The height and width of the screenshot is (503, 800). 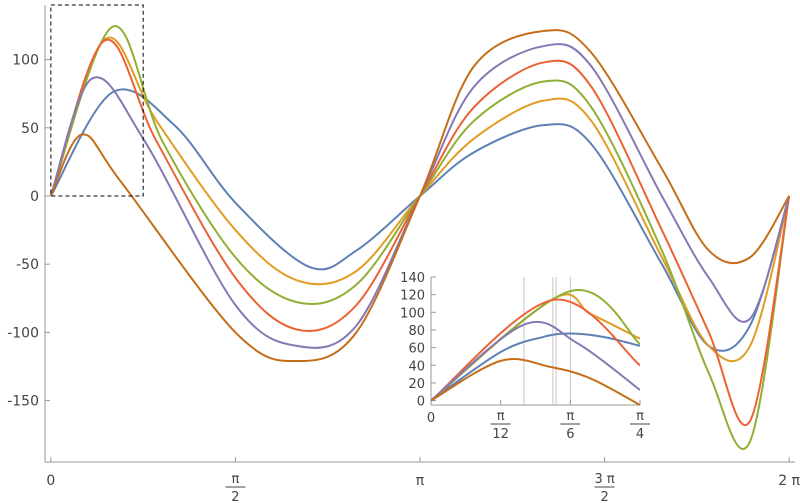 I want to click on x-tick-fraction: π4, so click(x=640, y=425).